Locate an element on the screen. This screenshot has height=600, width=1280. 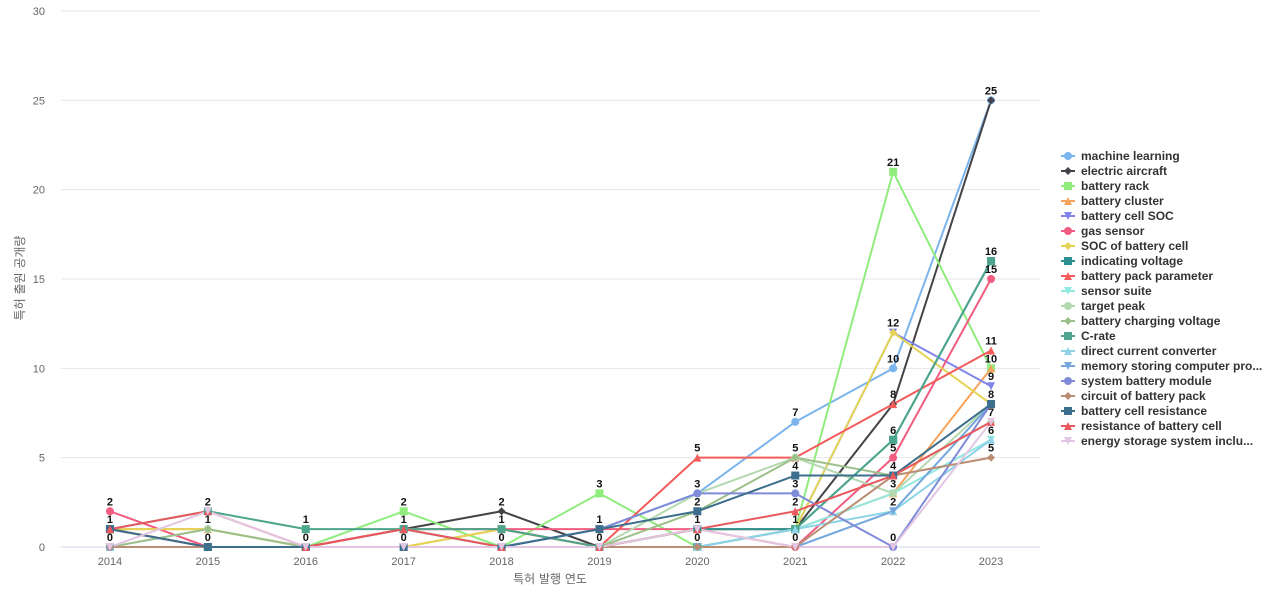
legend-label: sensor suite is located at coordinates (1116, 291).